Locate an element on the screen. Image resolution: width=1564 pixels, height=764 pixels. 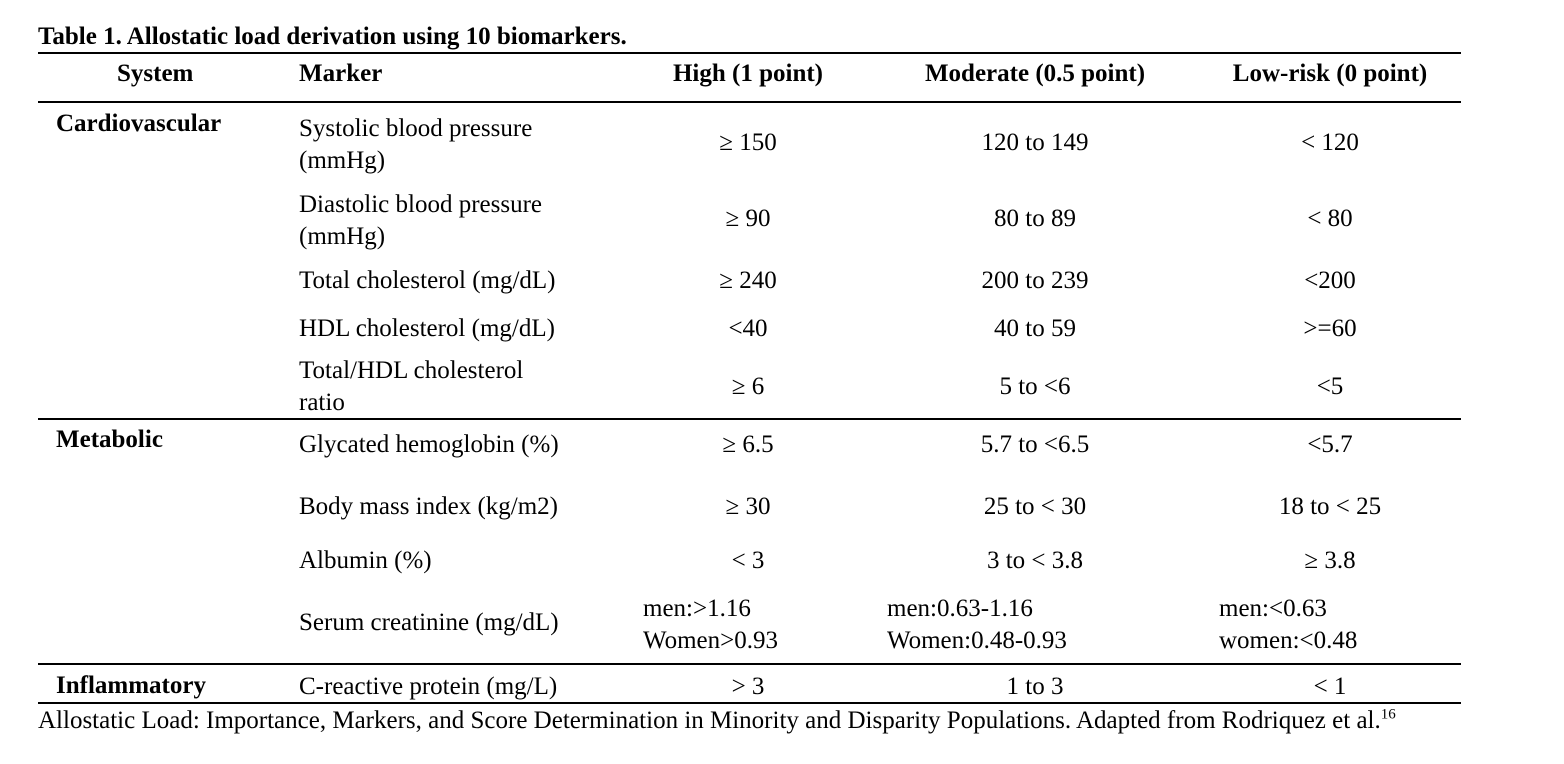
low-diastolic: < 80 is located at coordinates (1330, 218).